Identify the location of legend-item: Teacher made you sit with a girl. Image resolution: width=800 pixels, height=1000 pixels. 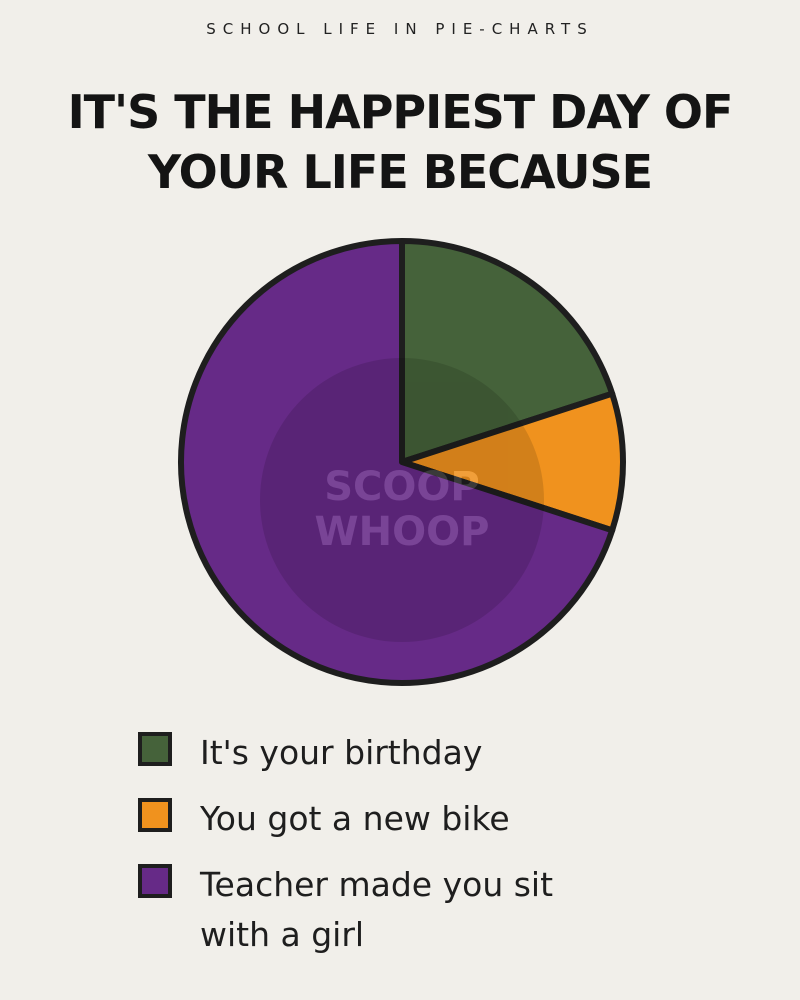
(379, 910).